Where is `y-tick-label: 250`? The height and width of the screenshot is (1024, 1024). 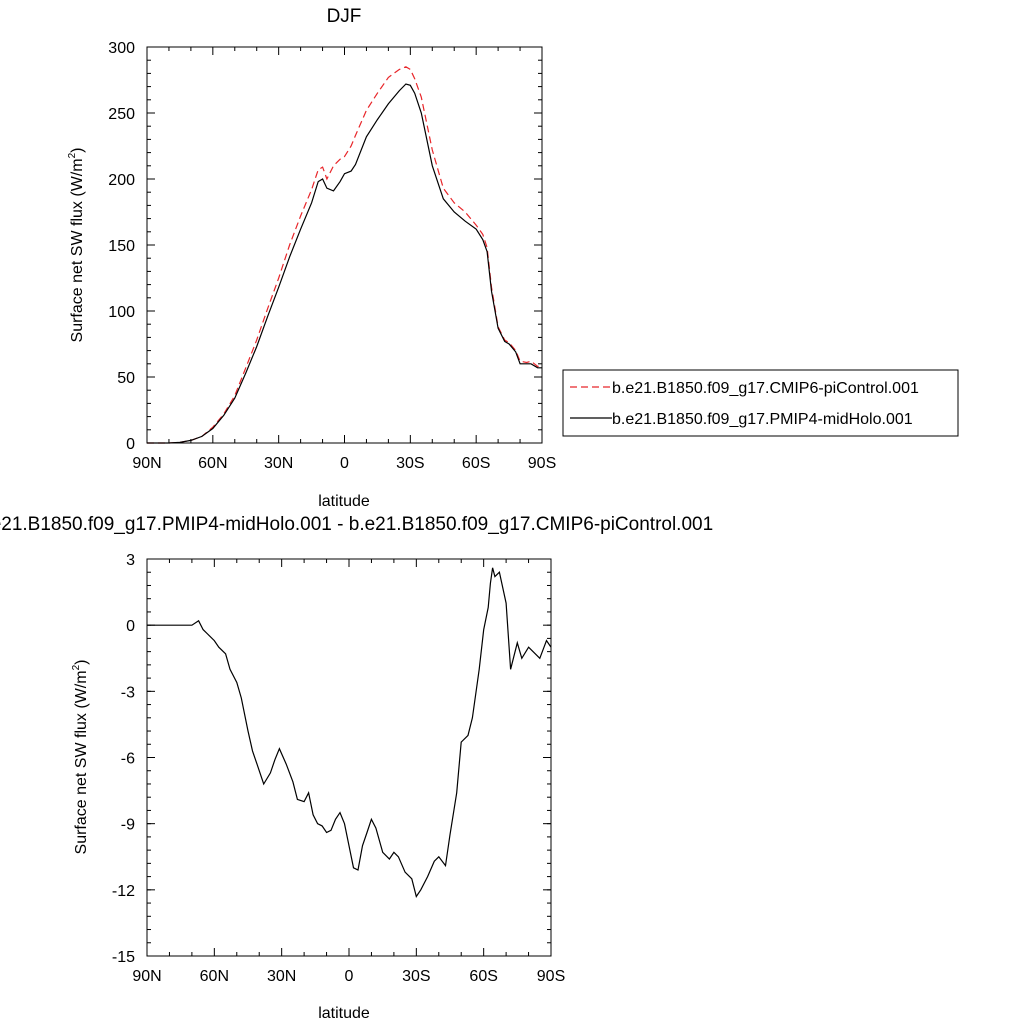
y-tick-label: 250 is located at coordinates (121, 114).